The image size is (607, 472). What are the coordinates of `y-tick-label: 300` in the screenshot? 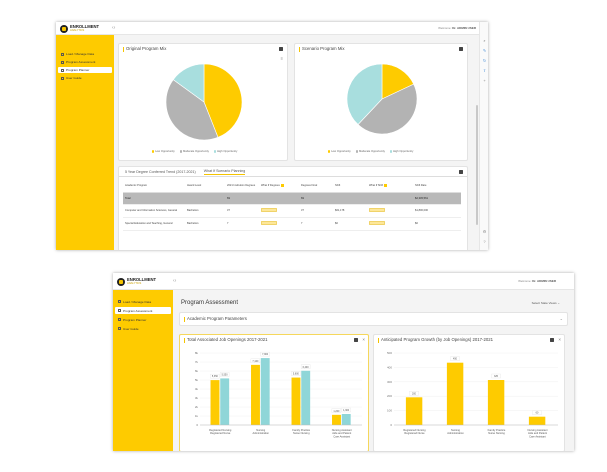 It's located at (389, 382).